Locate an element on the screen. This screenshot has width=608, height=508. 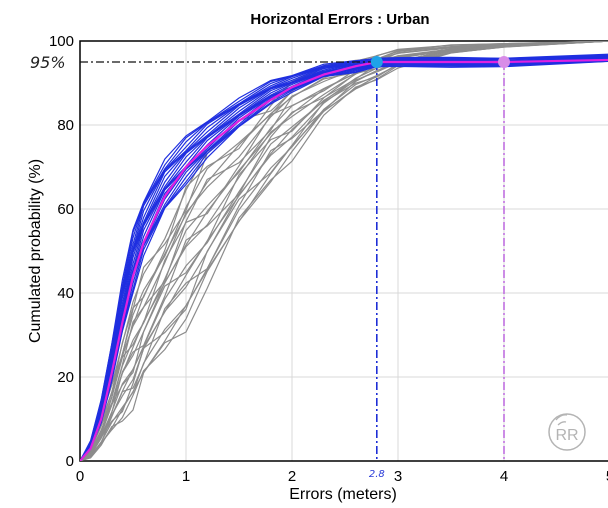
y-tick-label: 60 is located at coordinates (65, 209).